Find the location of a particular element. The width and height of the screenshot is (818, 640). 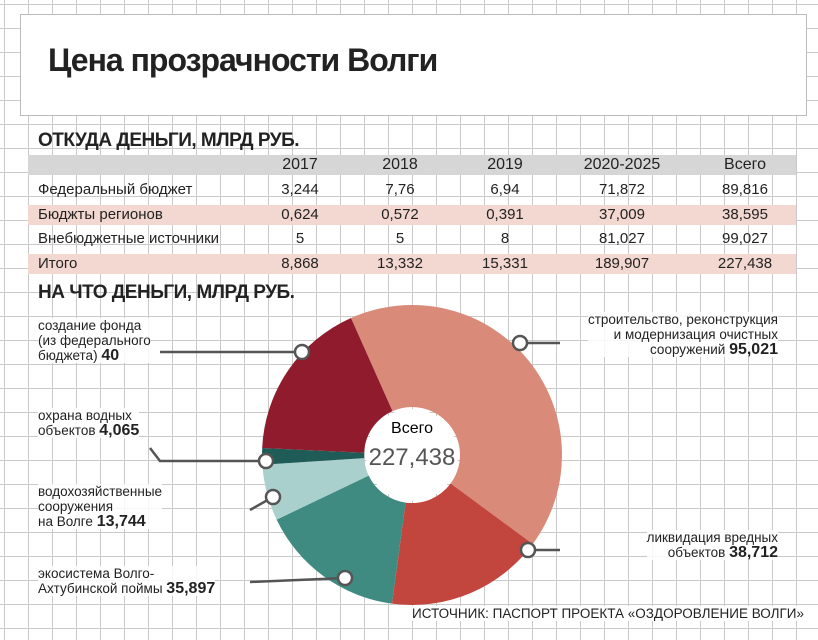

segment-name: водохозяйственные сооружения на Волге is located at coordinates (100, 506).